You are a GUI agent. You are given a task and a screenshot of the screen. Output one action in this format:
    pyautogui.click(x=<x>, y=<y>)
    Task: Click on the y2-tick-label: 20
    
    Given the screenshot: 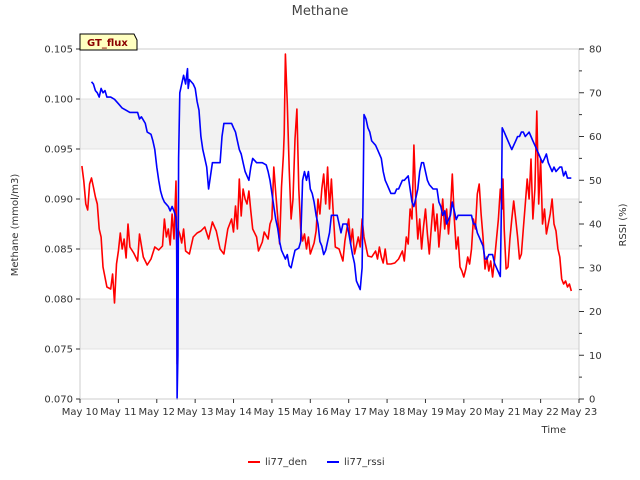 What is the action you would take?
    pyautogui.click(x=595, y=312)
    